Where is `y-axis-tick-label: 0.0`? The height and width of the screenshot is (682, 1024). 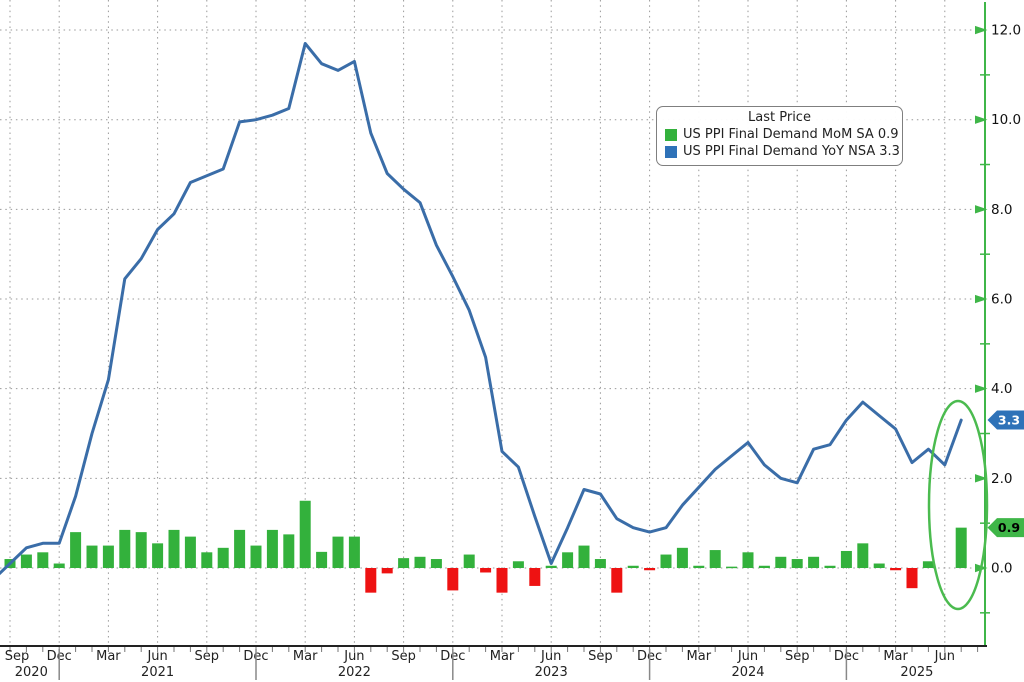
y-axis-tick-label: 0.0 is located at coordinates (1001, 569).